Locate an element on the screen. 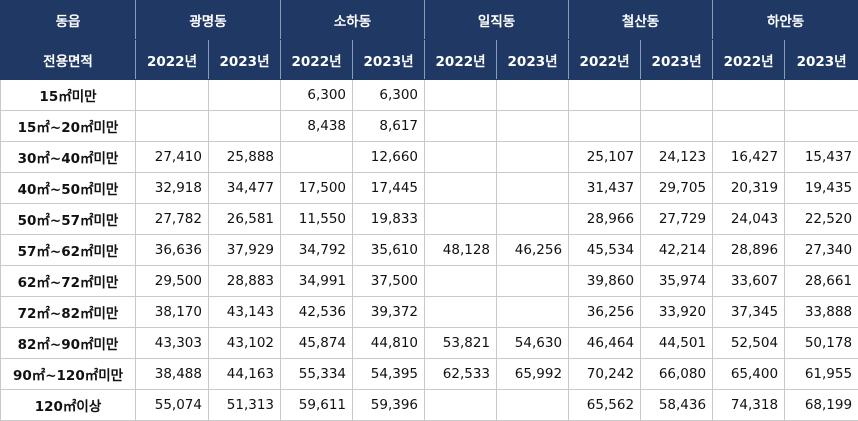 The width and height of the screenshot is (858, 421). cell: 45,534 is located at coordinates (605, 250).